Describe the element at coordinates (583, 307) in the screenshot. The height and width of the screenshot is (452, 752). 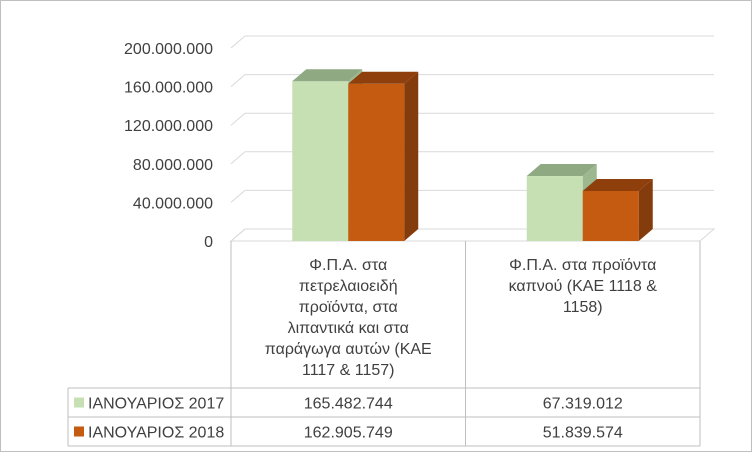
I see `category-label-line: 1158)` at that location.